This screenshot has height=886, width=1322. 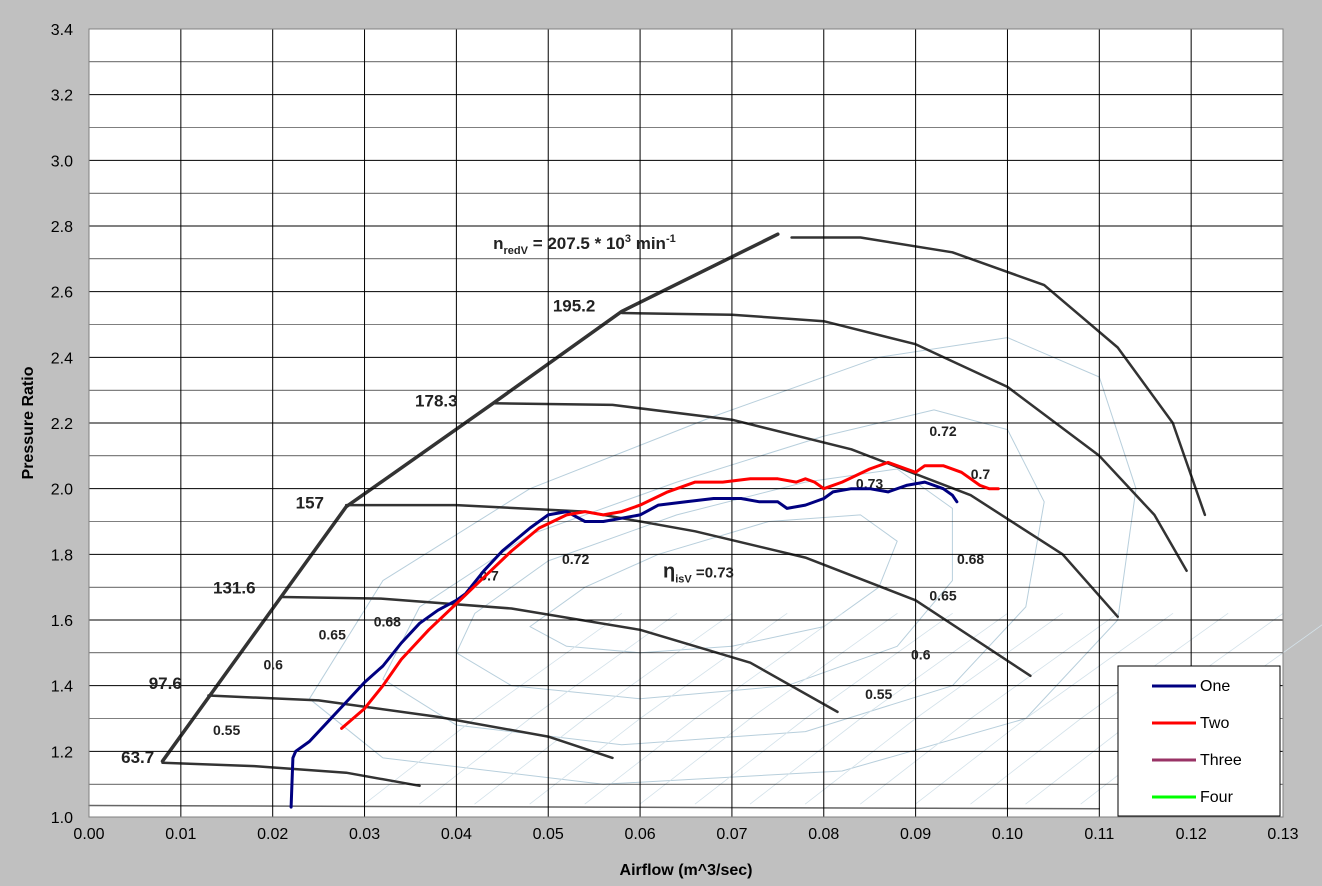 What do you see at coordinates (1215, 686) in the screenshot?
I see `legend-label-one: One` at bounding box center [1215, 686].